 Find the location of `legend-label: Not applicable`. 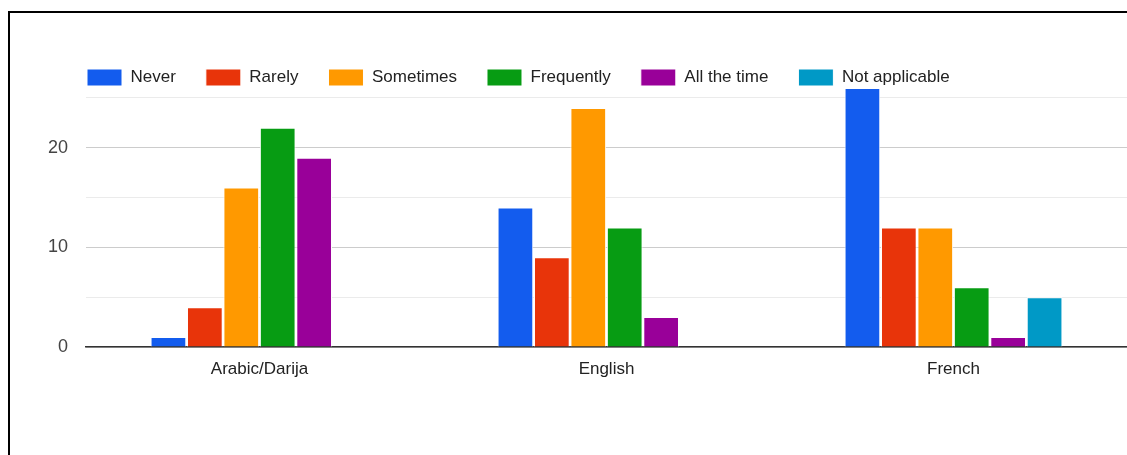

legend-label: Not applicable is located at coordinates (895, 77).